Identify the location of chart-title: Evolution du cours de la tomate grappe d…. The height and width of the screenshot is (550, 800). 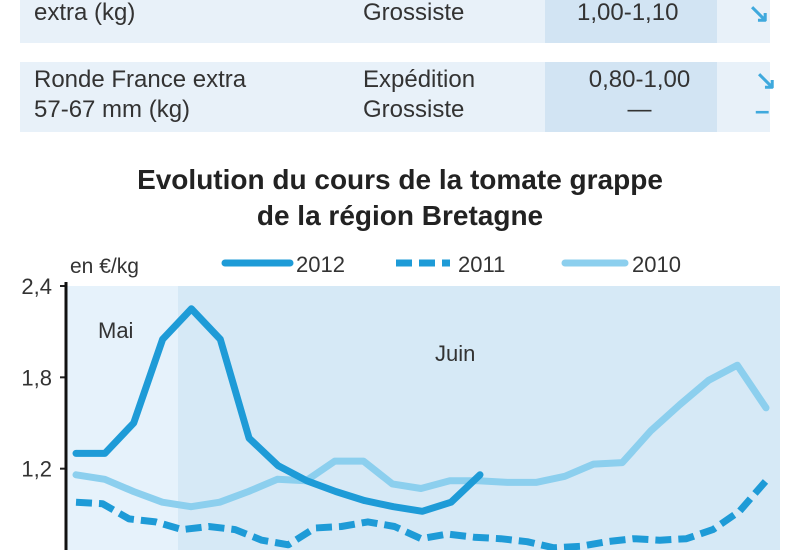
(400, 197).